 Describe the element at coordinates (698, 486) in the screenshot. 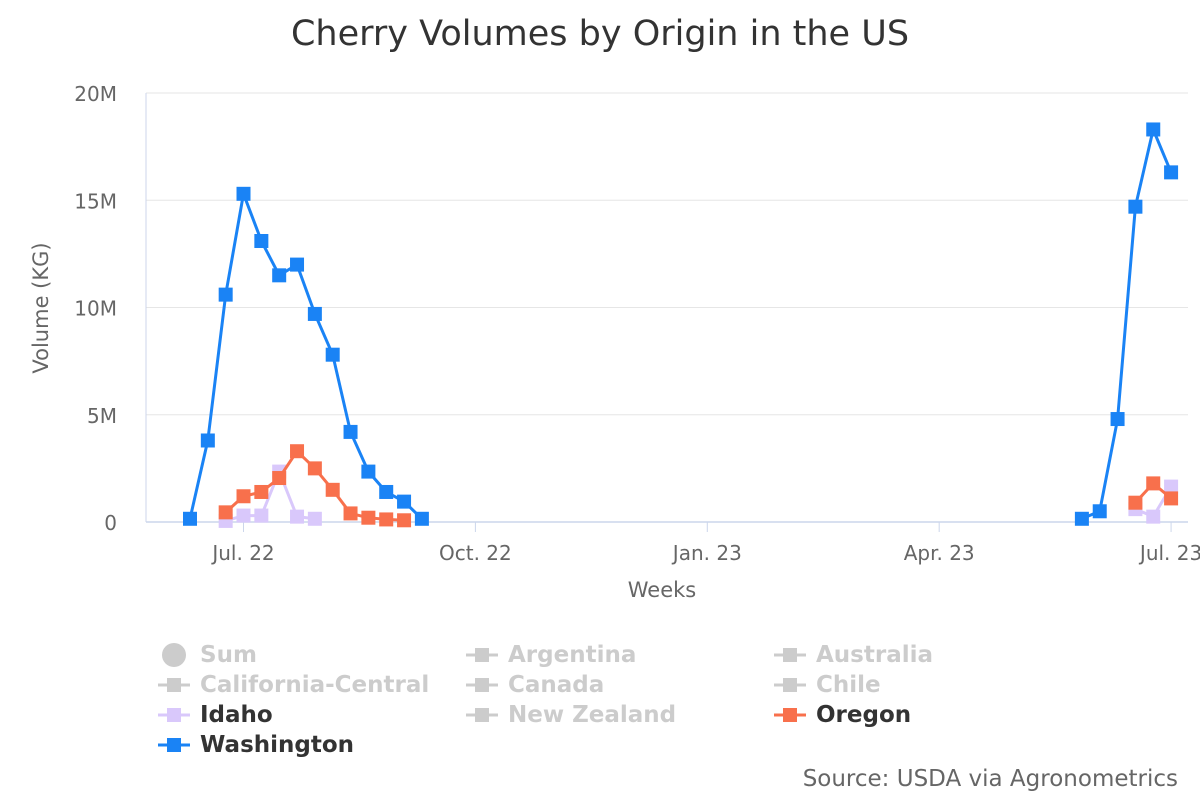

I see `series-oregon` at that location.